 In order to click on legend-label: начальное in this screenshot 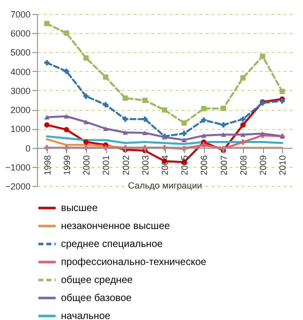, I will do `click(86, 315)`.